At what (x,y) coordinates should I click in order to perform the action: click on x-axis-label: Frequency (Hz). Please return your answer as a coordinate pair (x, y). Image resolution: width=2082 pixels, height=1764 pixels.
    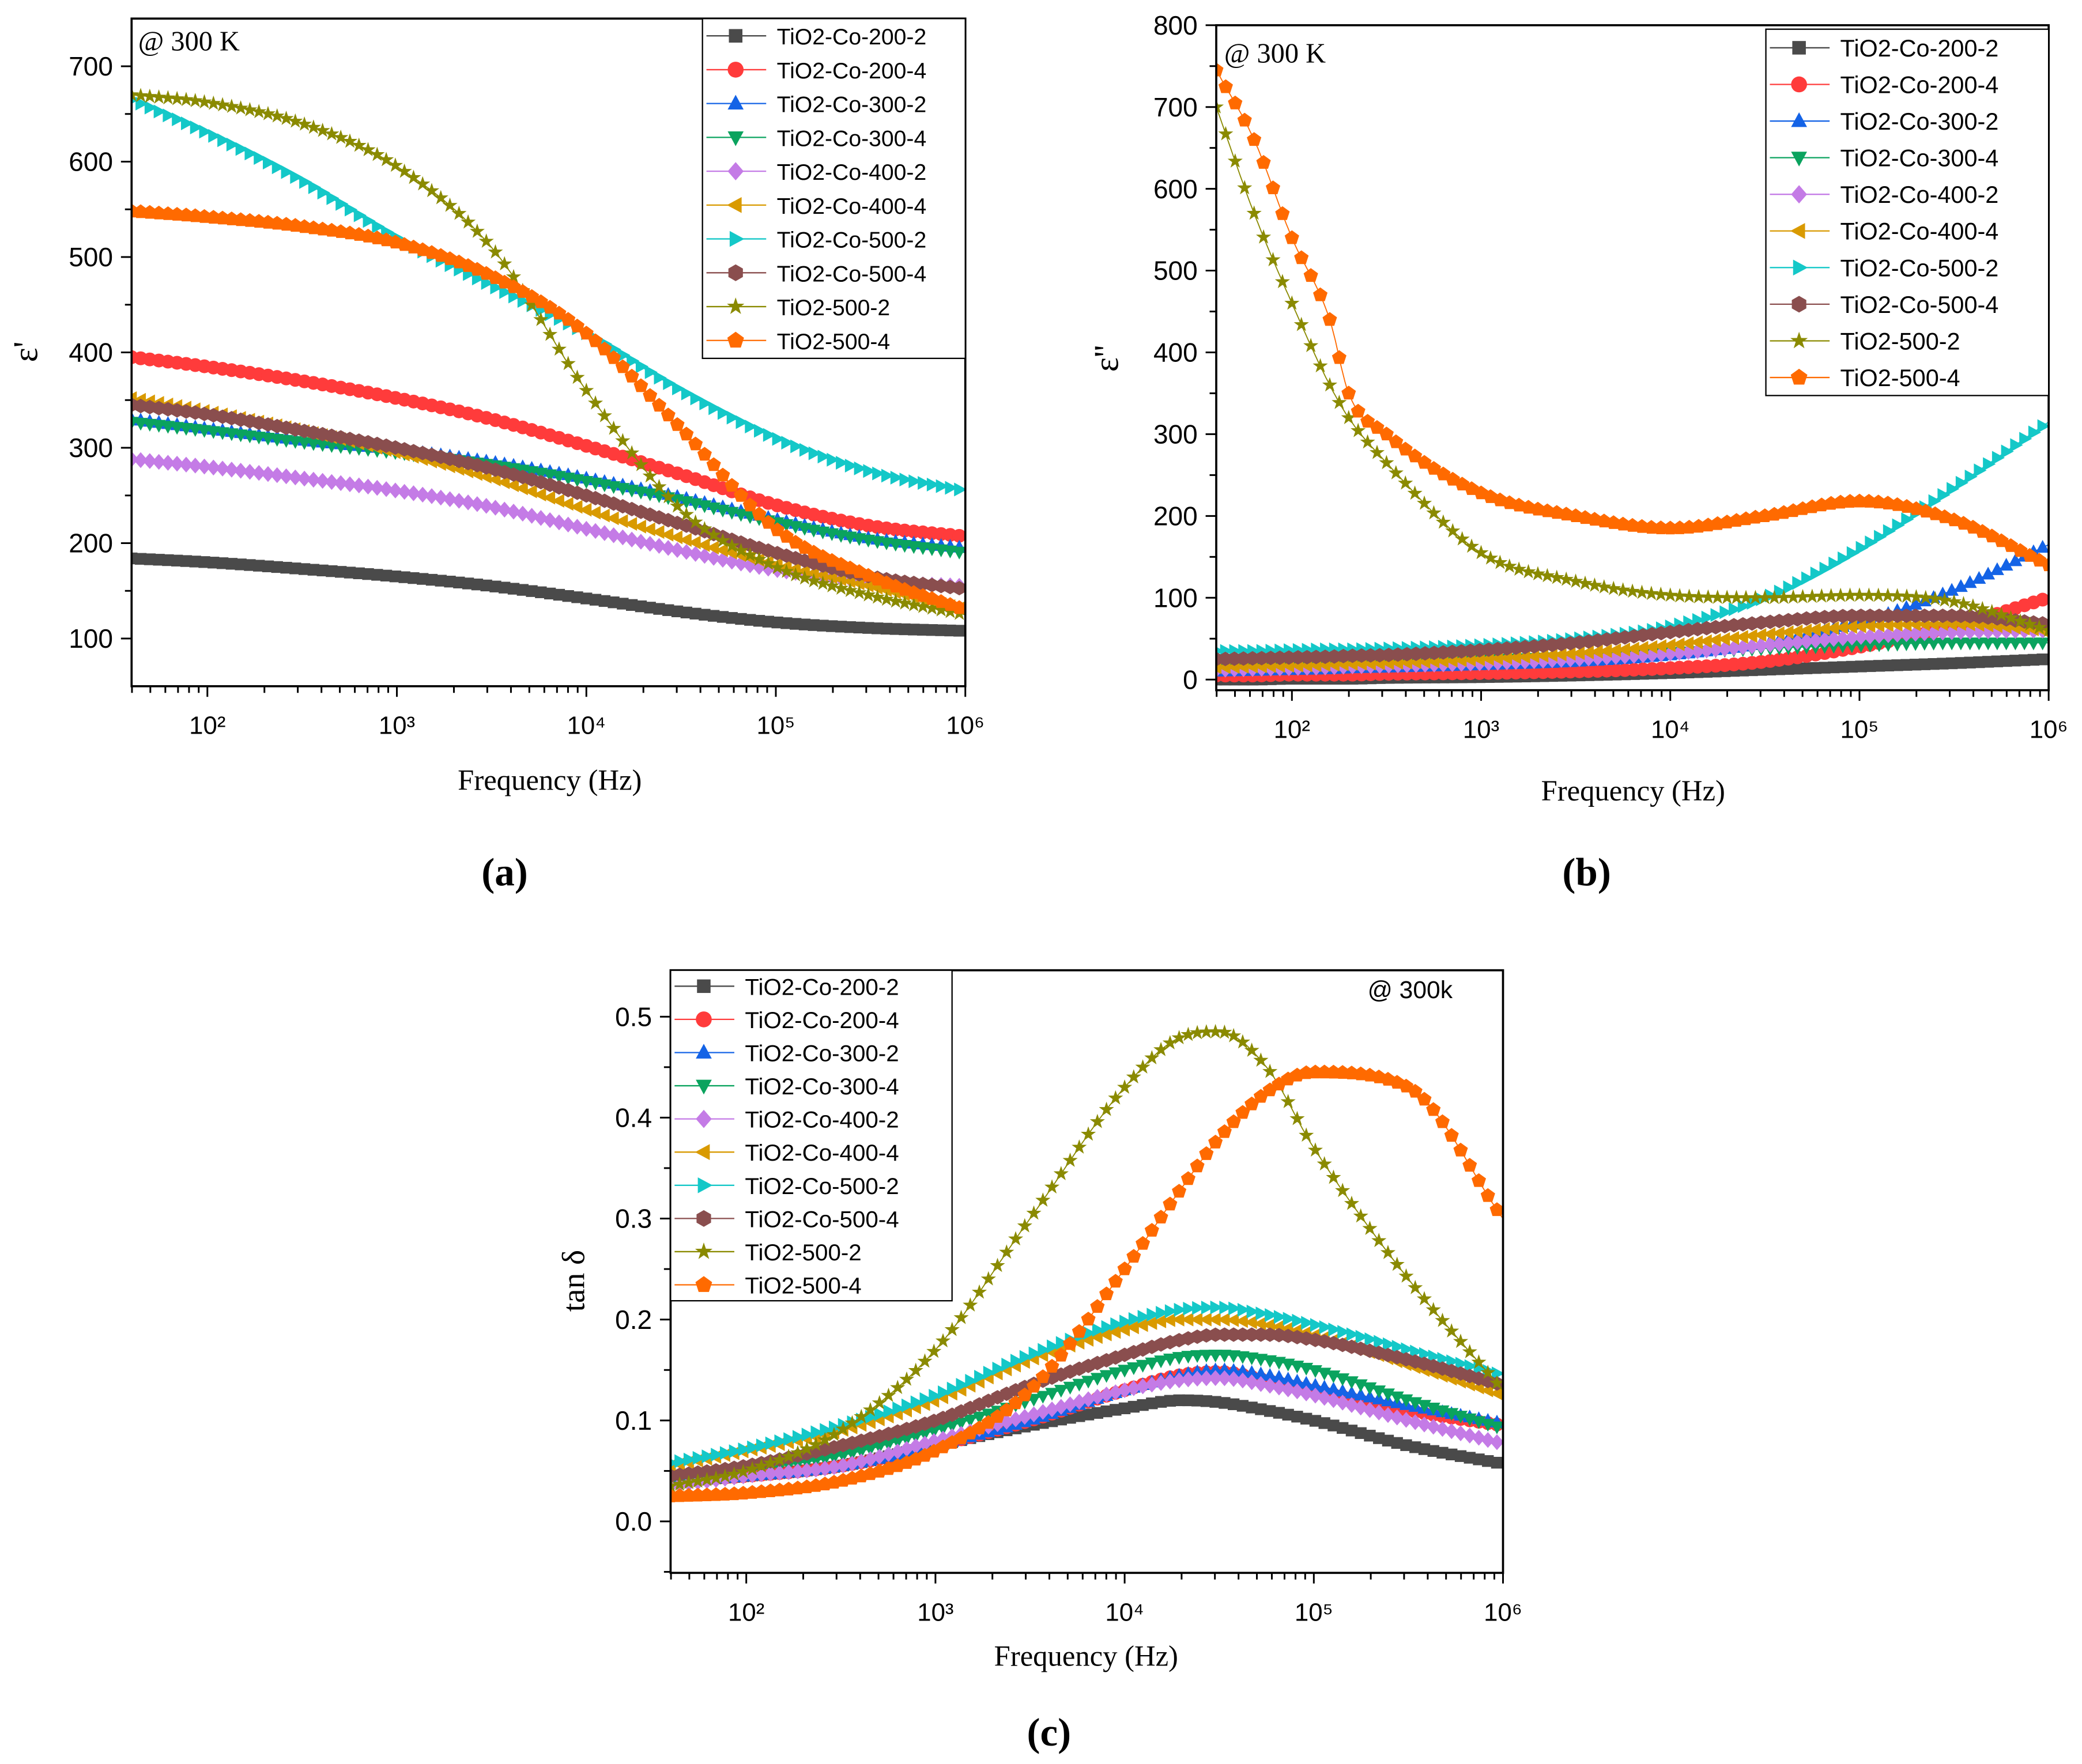
    Looking at the image, I should click on (1633, 791).